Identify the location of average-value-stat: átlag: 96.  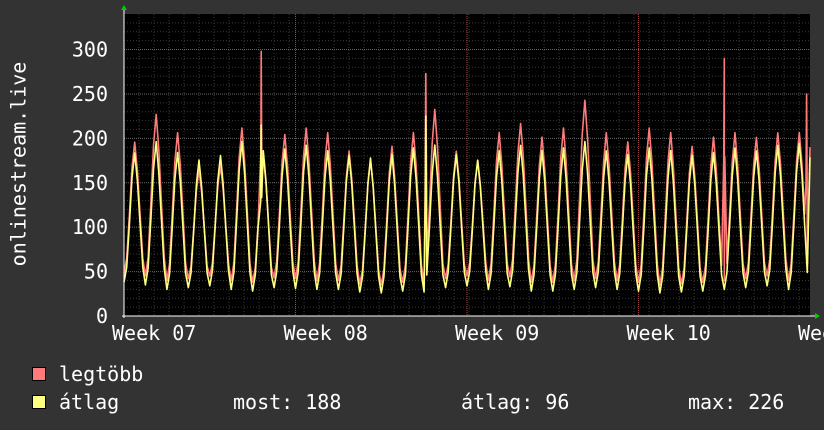
(515, 402).